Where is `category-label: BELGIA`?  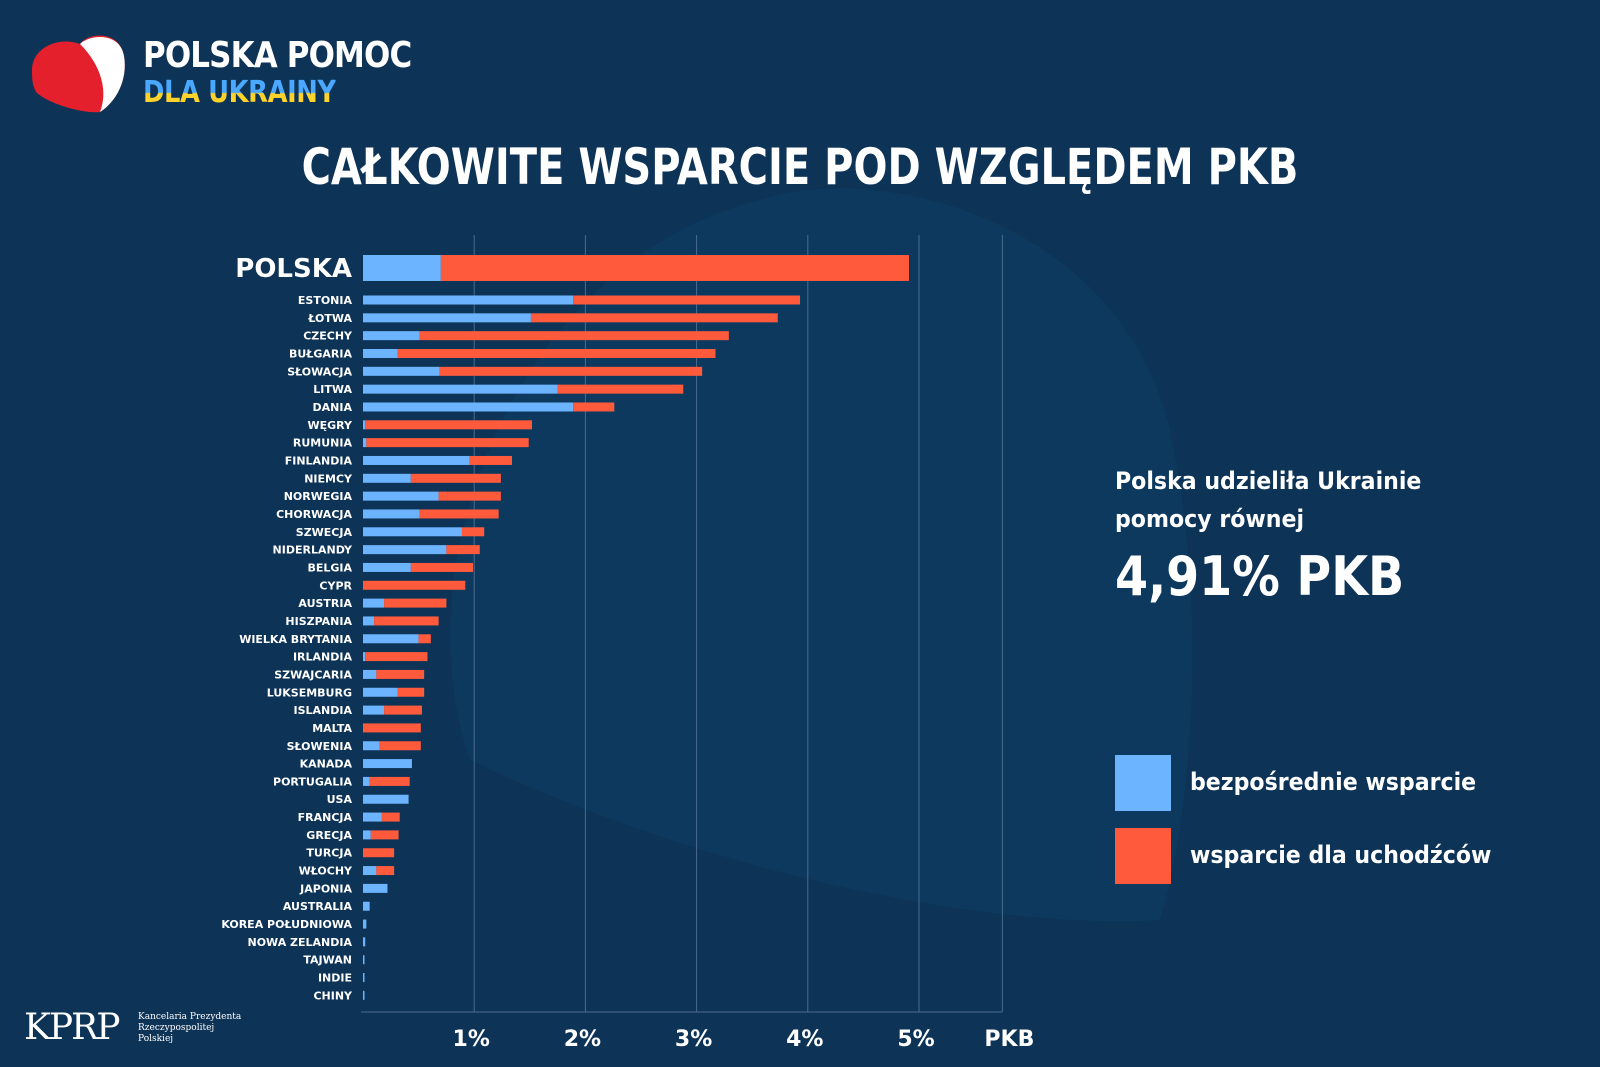 category-label: BELGIA is located at coordinates (329, 567).